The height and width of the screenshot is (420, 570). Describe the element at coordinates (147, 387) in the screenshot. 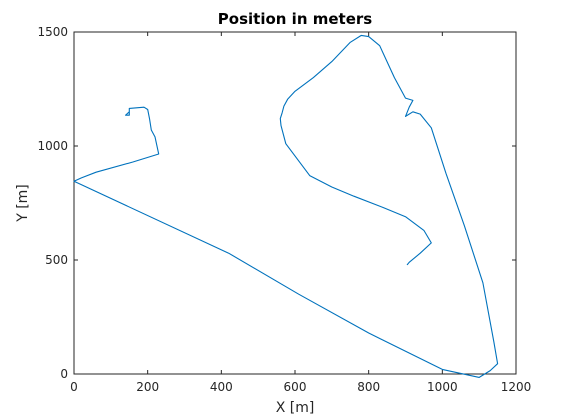

I see `x-tick-label-200: 200` at that location.